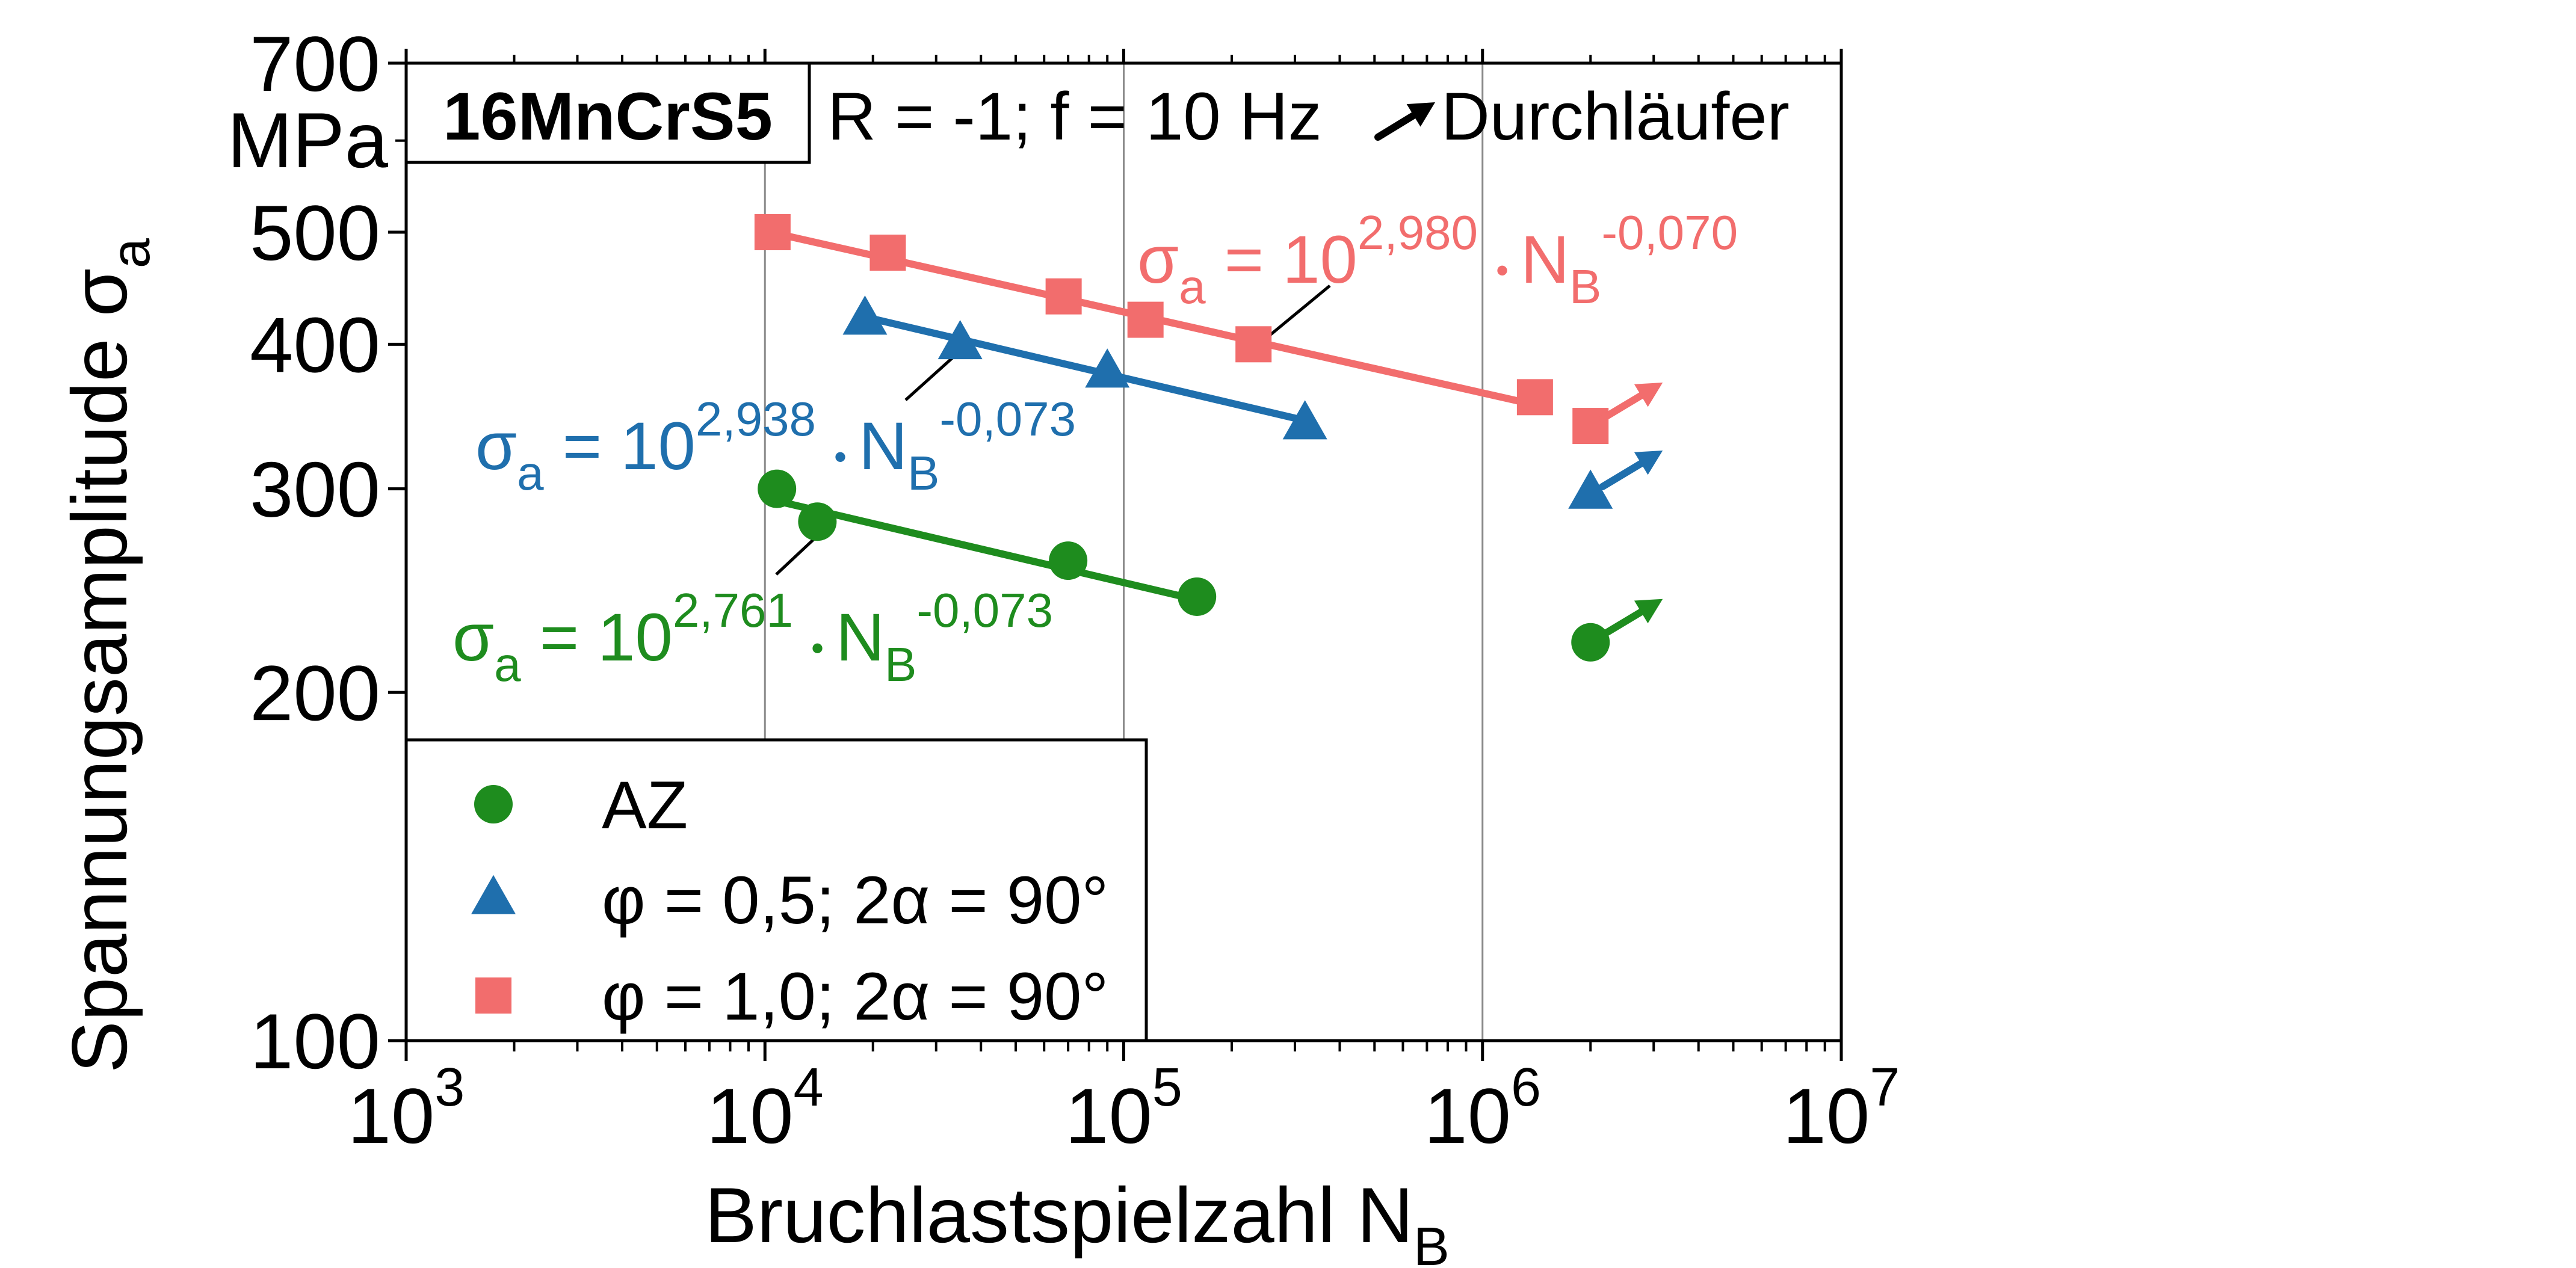  What do you see at coordinates (1669, 233) in the screenshot?
I see `equation-exponent: -0,070` at bounding box center [1669, 233].